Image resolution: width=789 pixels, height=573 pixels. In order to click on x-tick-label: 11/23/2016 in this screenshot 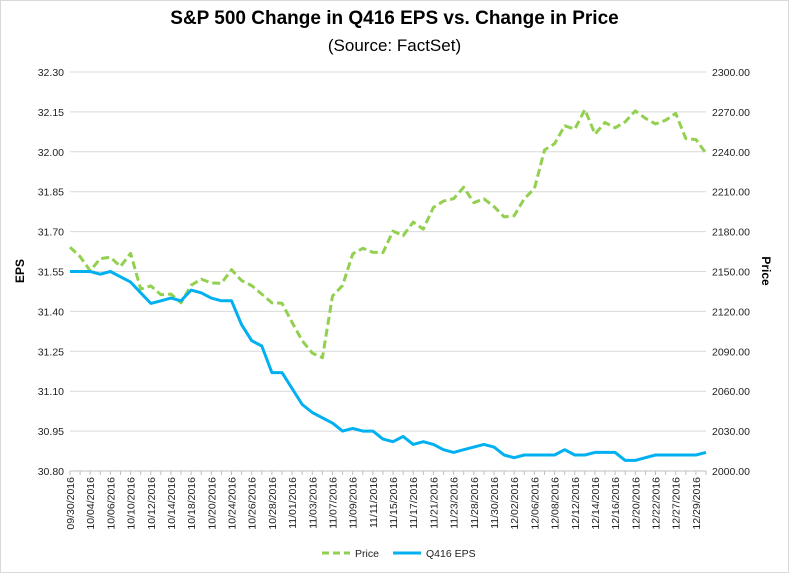, I will do `click(455, 503)`.